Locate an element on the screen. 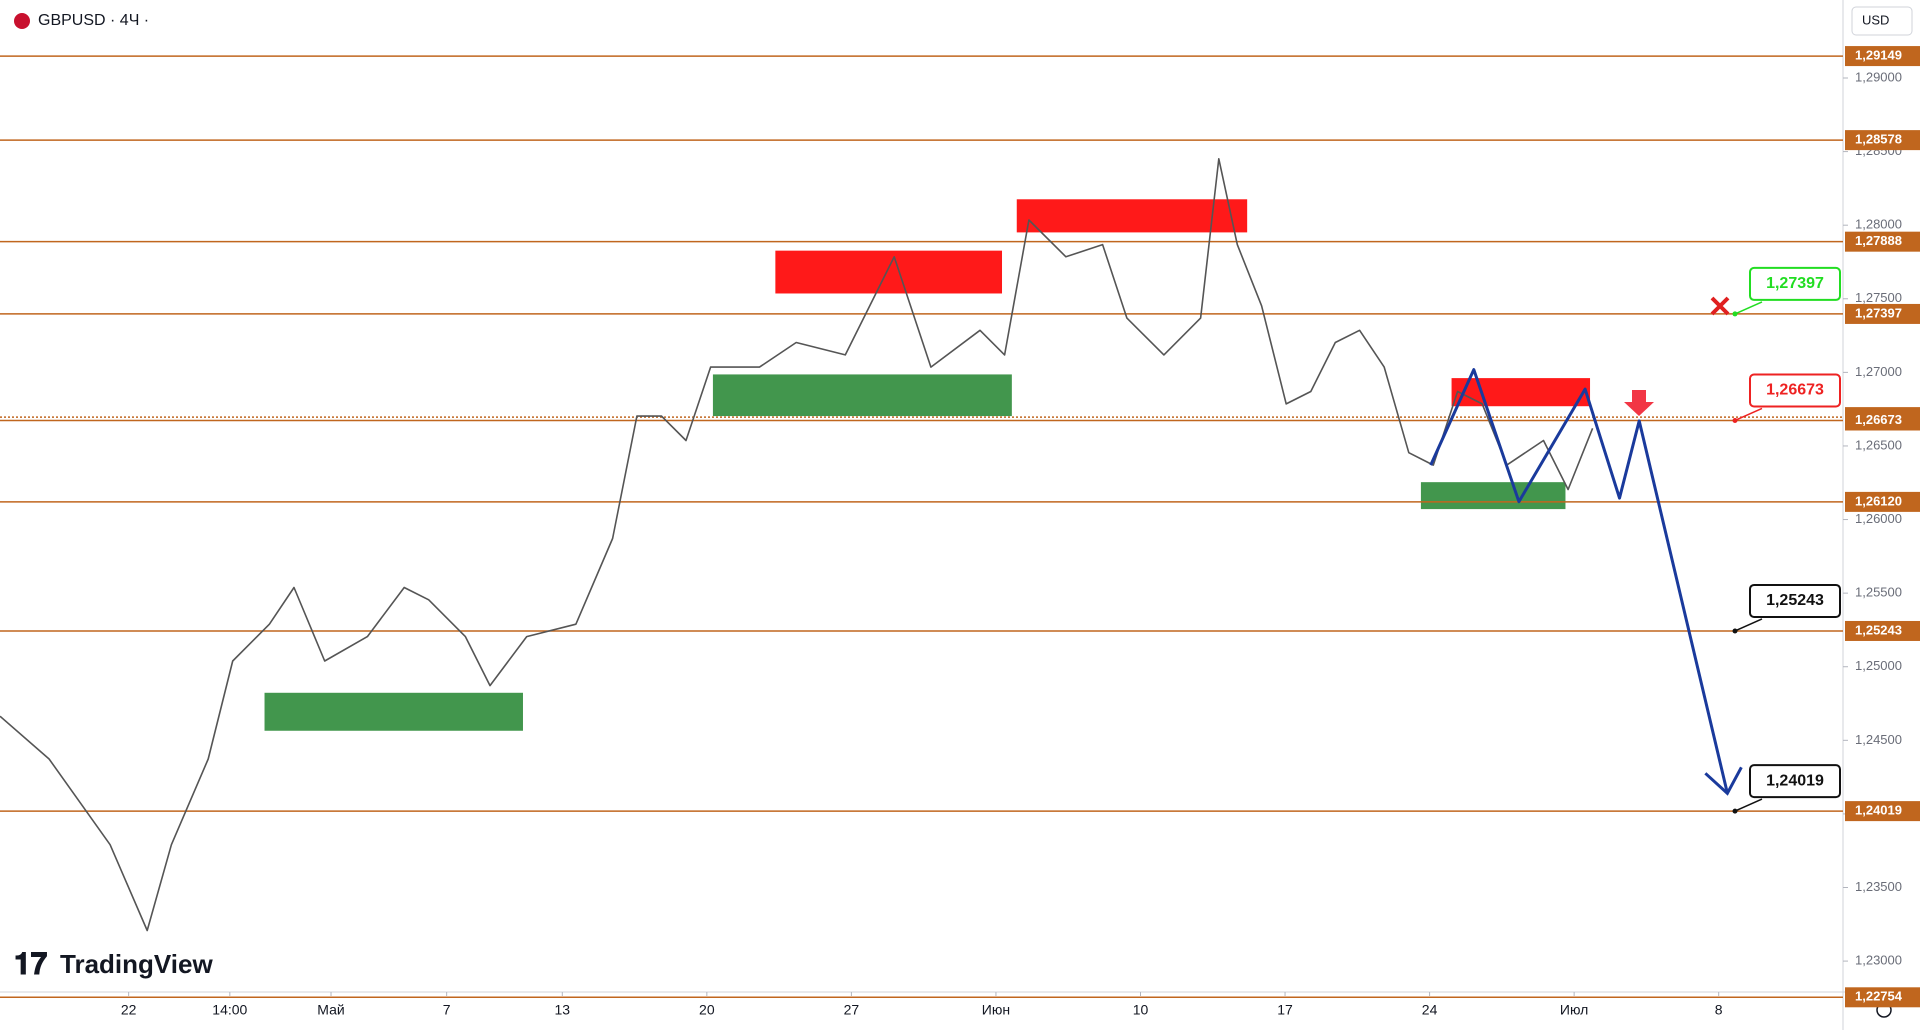 The image size is (1920, 1035). x-tick-label: Июл is located at coordinates (1574, 1010).